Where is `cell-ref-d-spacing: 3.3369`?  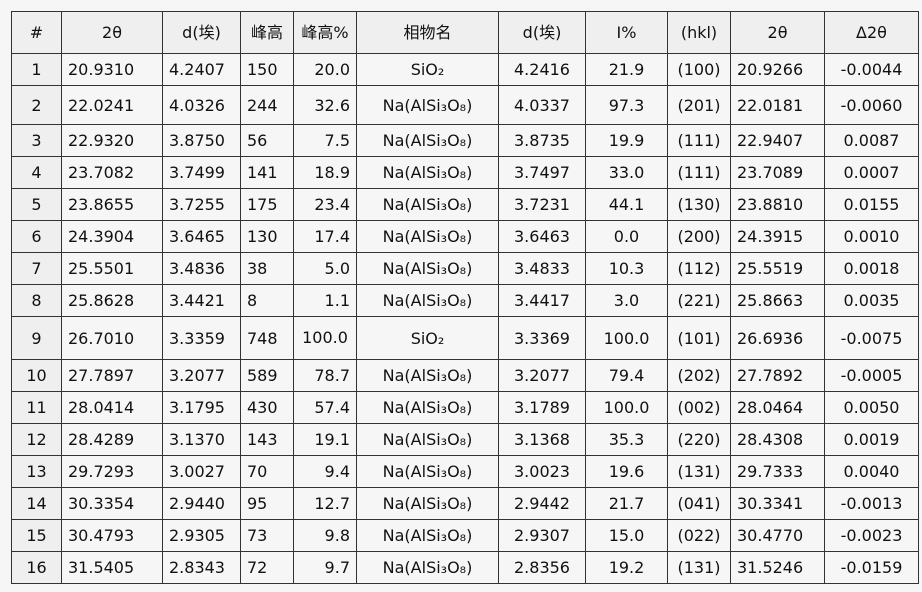 cell-ref-d-spacing: 3.3369 is located at coordinates (542, 338).